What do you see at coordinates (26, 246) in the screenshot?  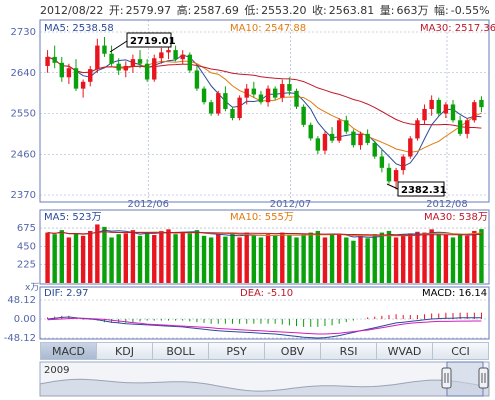 I see `volume-tick-label: 450` at bounding box center [26, 246].